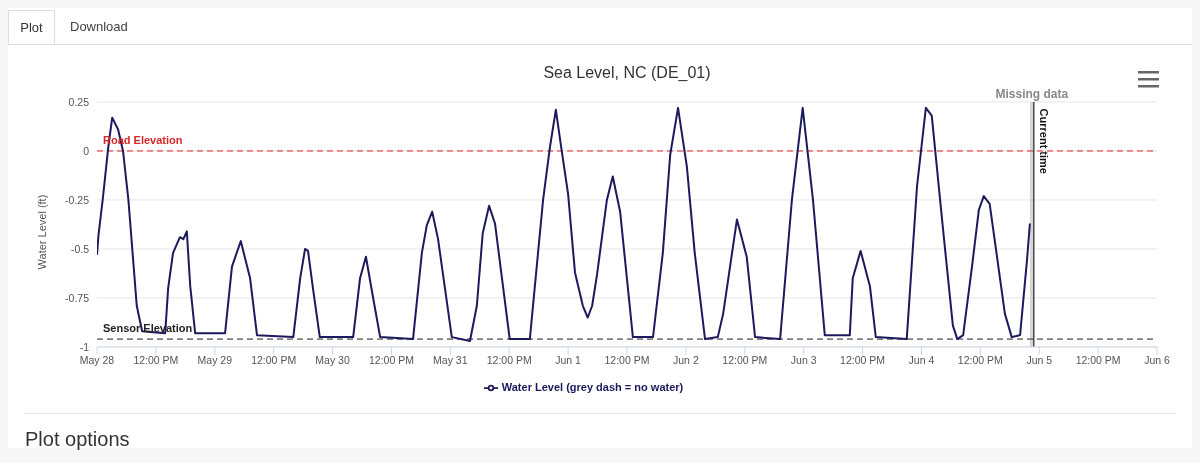  Describe the element at coordinates (1157, 360) in the screenshot. I see `x-tick-label: Jun 6` at that location.